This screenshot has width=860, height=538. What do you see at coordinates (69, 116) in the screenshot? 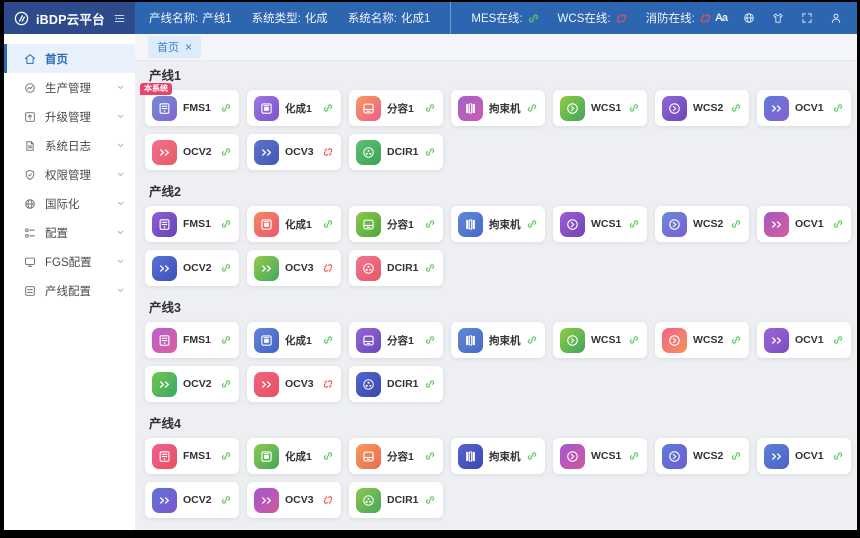
I see `sidebar-item-2: 升级管理` at bounding box center [69, 116].